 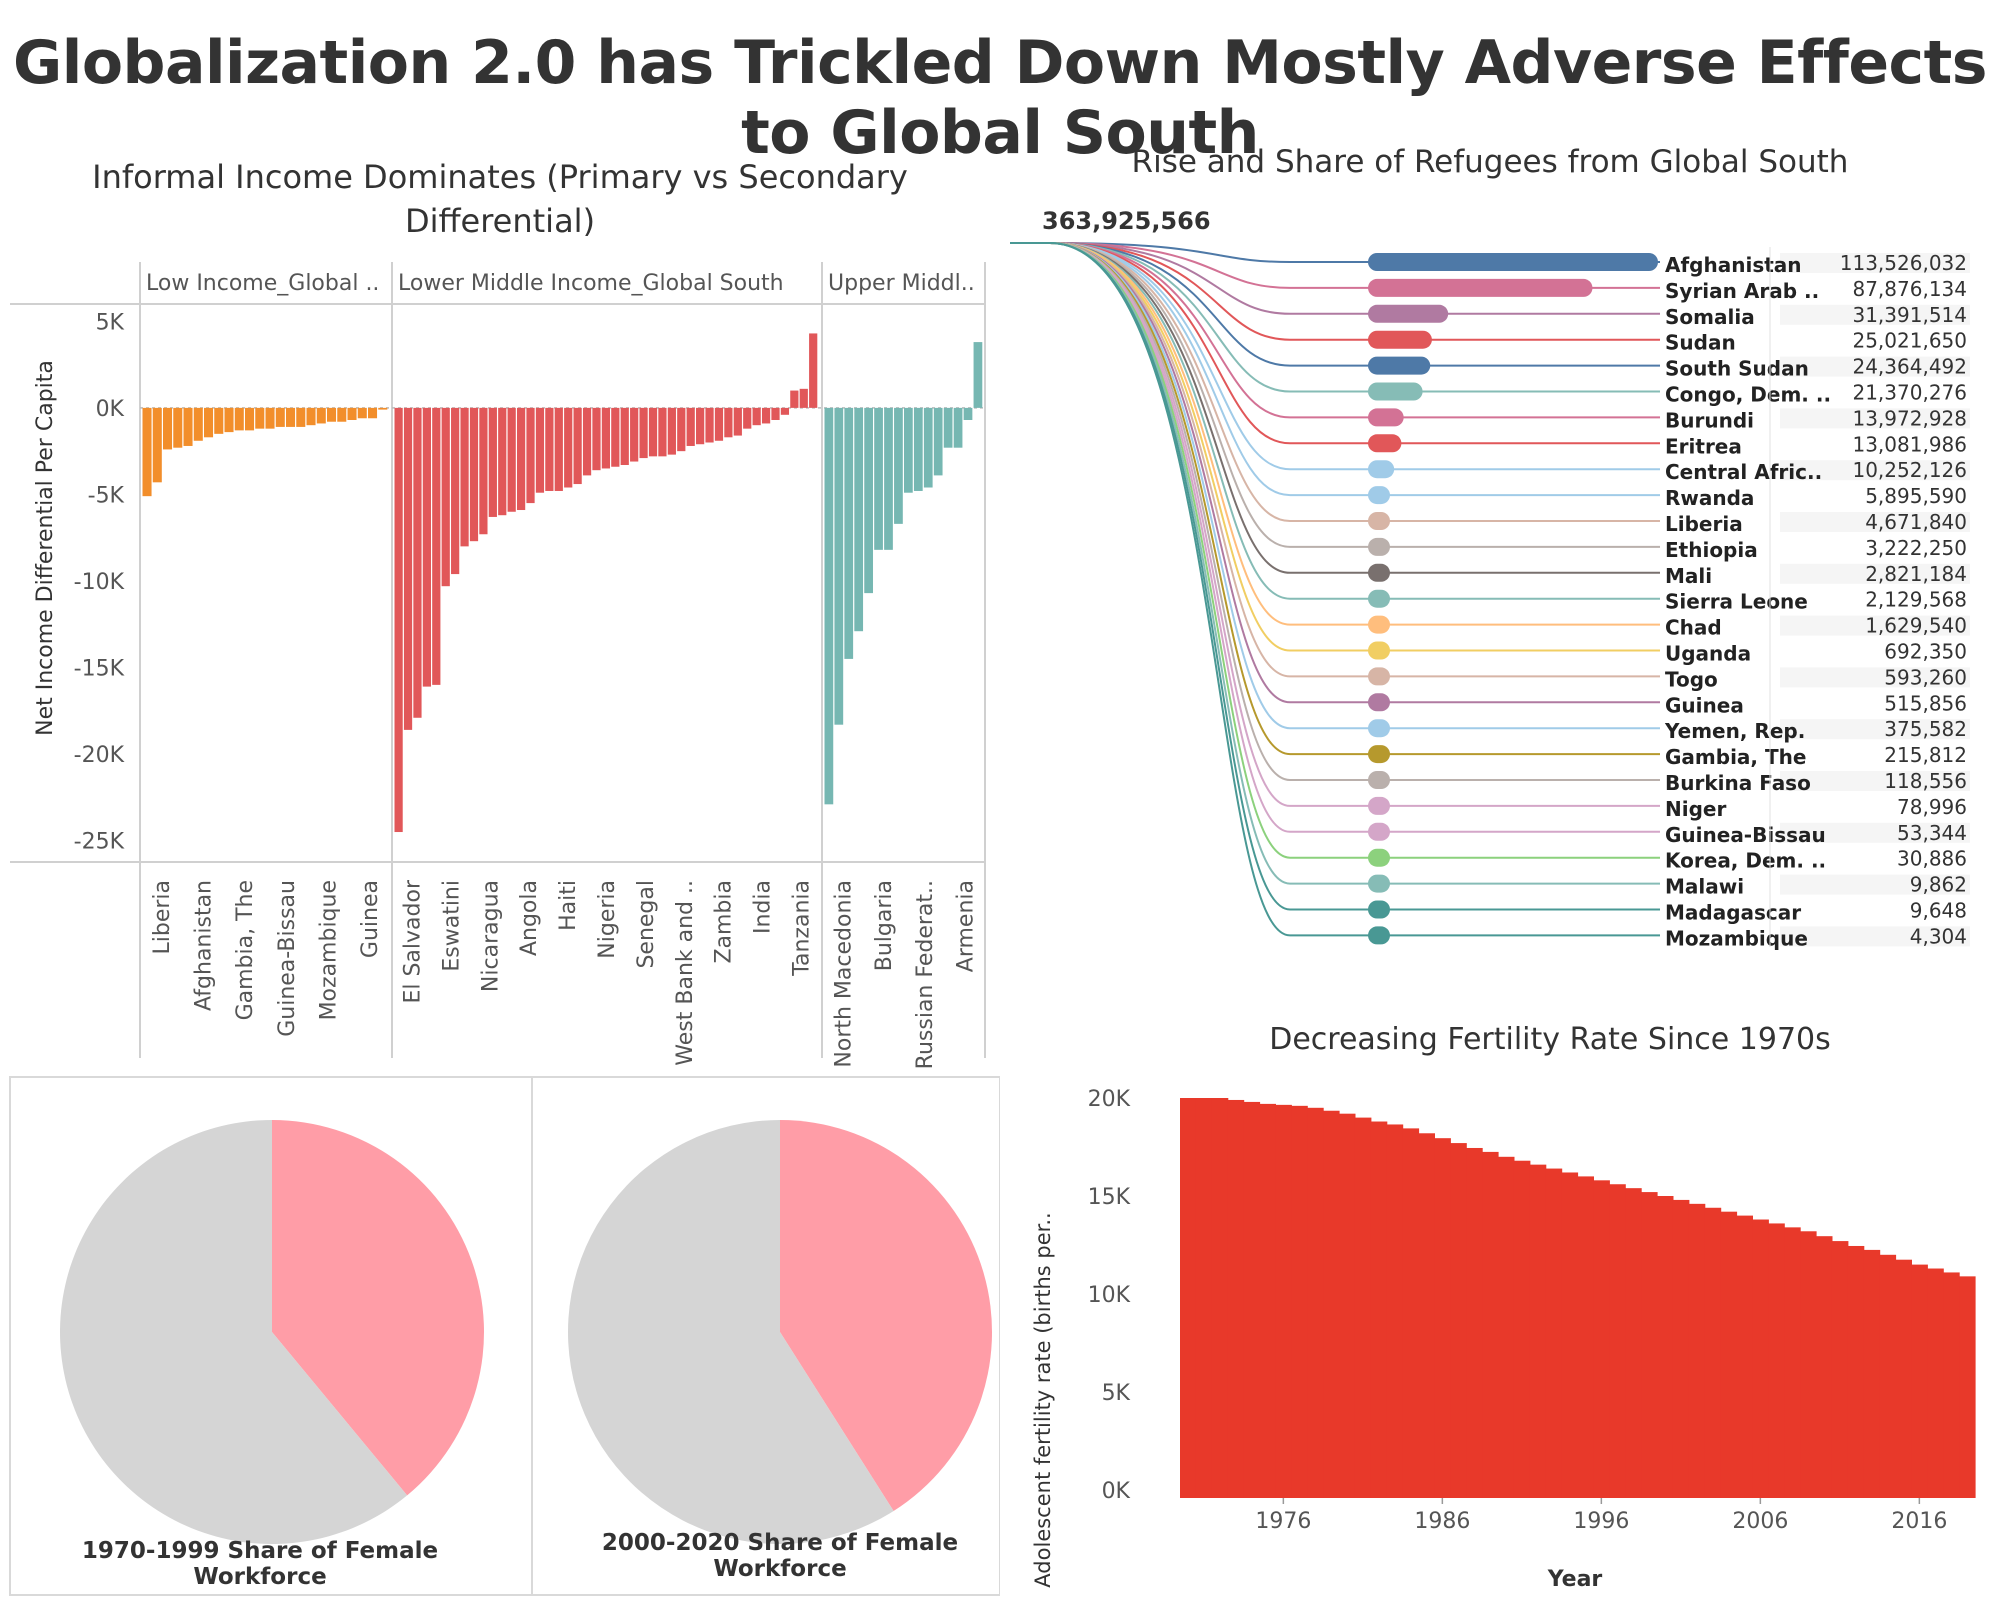 I want to click on refugee-value-label: 13,081,986, so click(x=1909, y=444).